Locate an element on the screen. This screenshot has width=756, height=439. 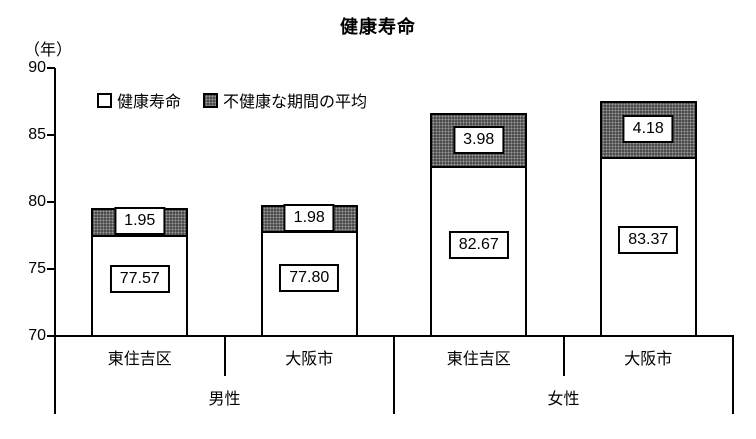
group-label: 女性 is located at coordinates (563, 399).